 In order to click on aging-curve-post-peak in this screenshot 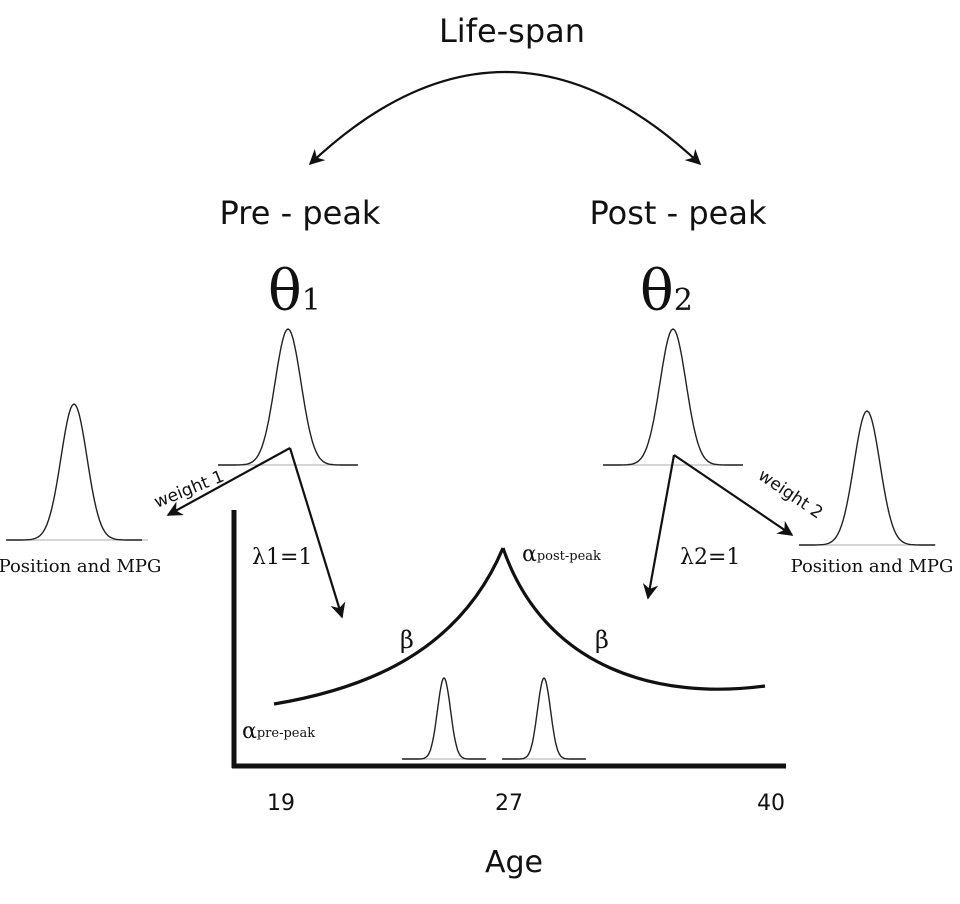, I will do `click(633, 619)`.